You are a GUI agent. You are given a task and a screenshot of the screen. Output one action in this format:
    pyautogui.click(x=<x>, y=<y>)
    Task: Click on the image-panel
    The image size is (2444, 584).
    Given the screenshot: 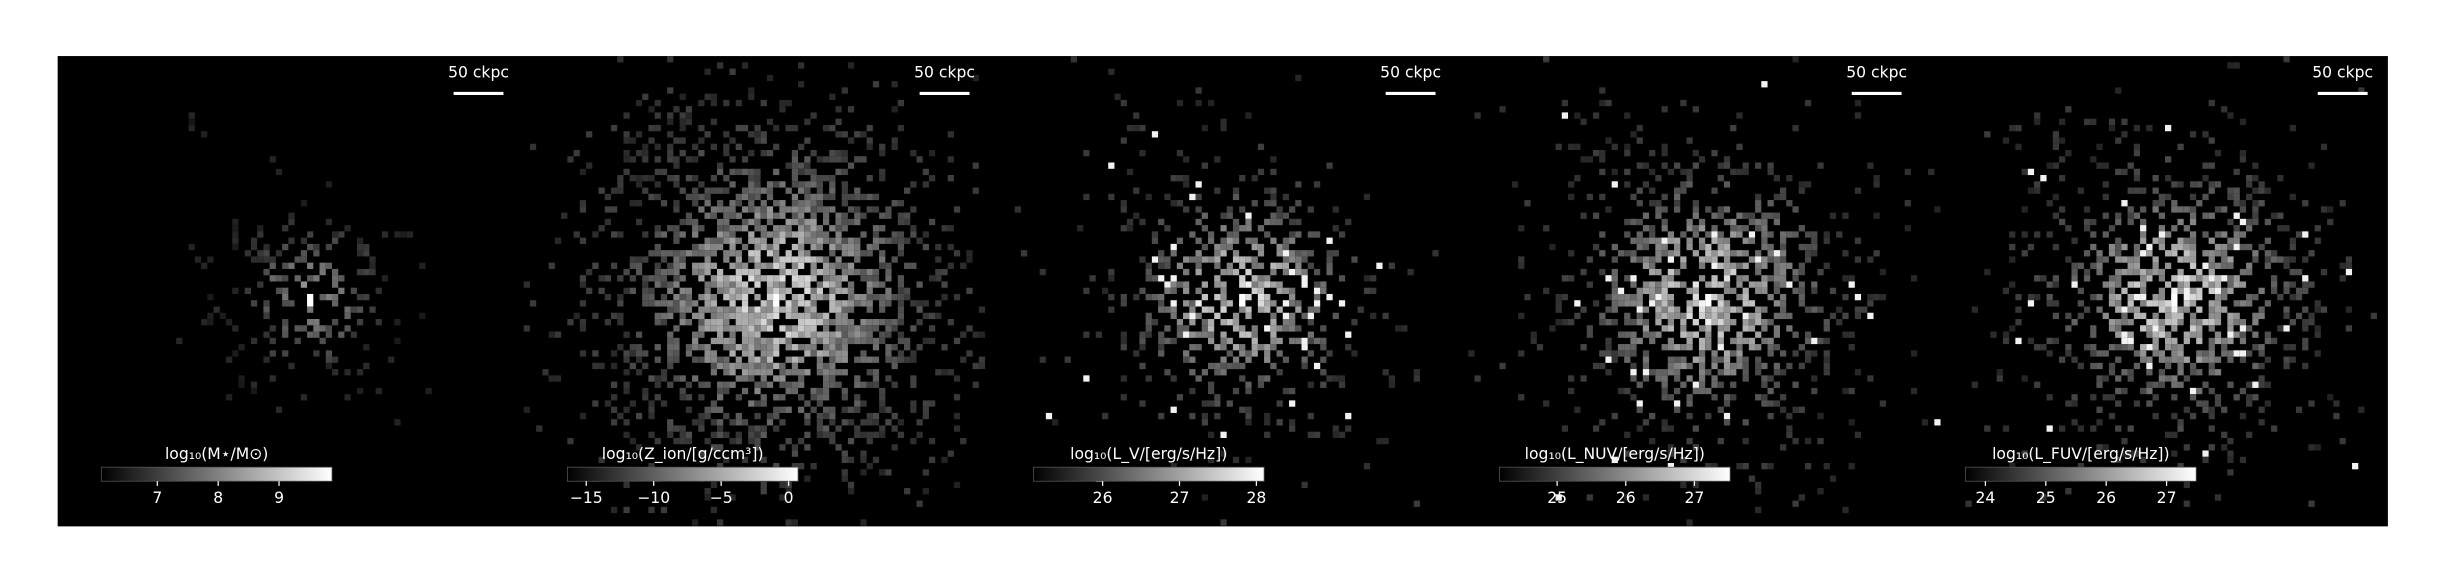 What is the action you would take?
    pyautogui.click(x=1693, y=291)
    